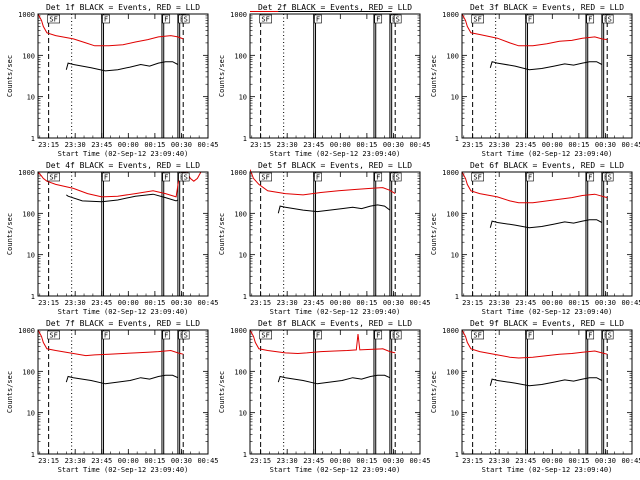  I want to click on panel-title: Det 7f BLACK = Events, RED = LLD, so click(123, 323).